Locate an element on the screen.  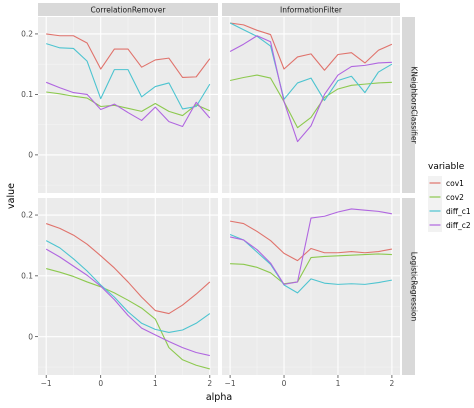
legend-label-cov2: cov2 is located at coordinates (455, 197).